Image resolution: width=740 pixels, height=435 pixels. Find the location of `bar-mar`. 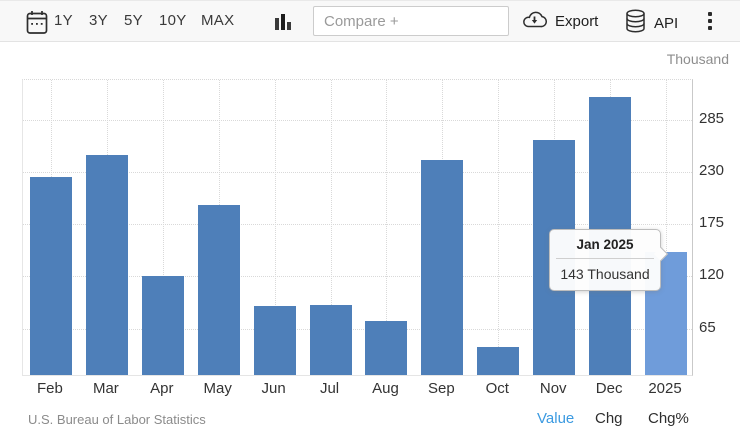

bar-mar is located at coordinates (106, 264).